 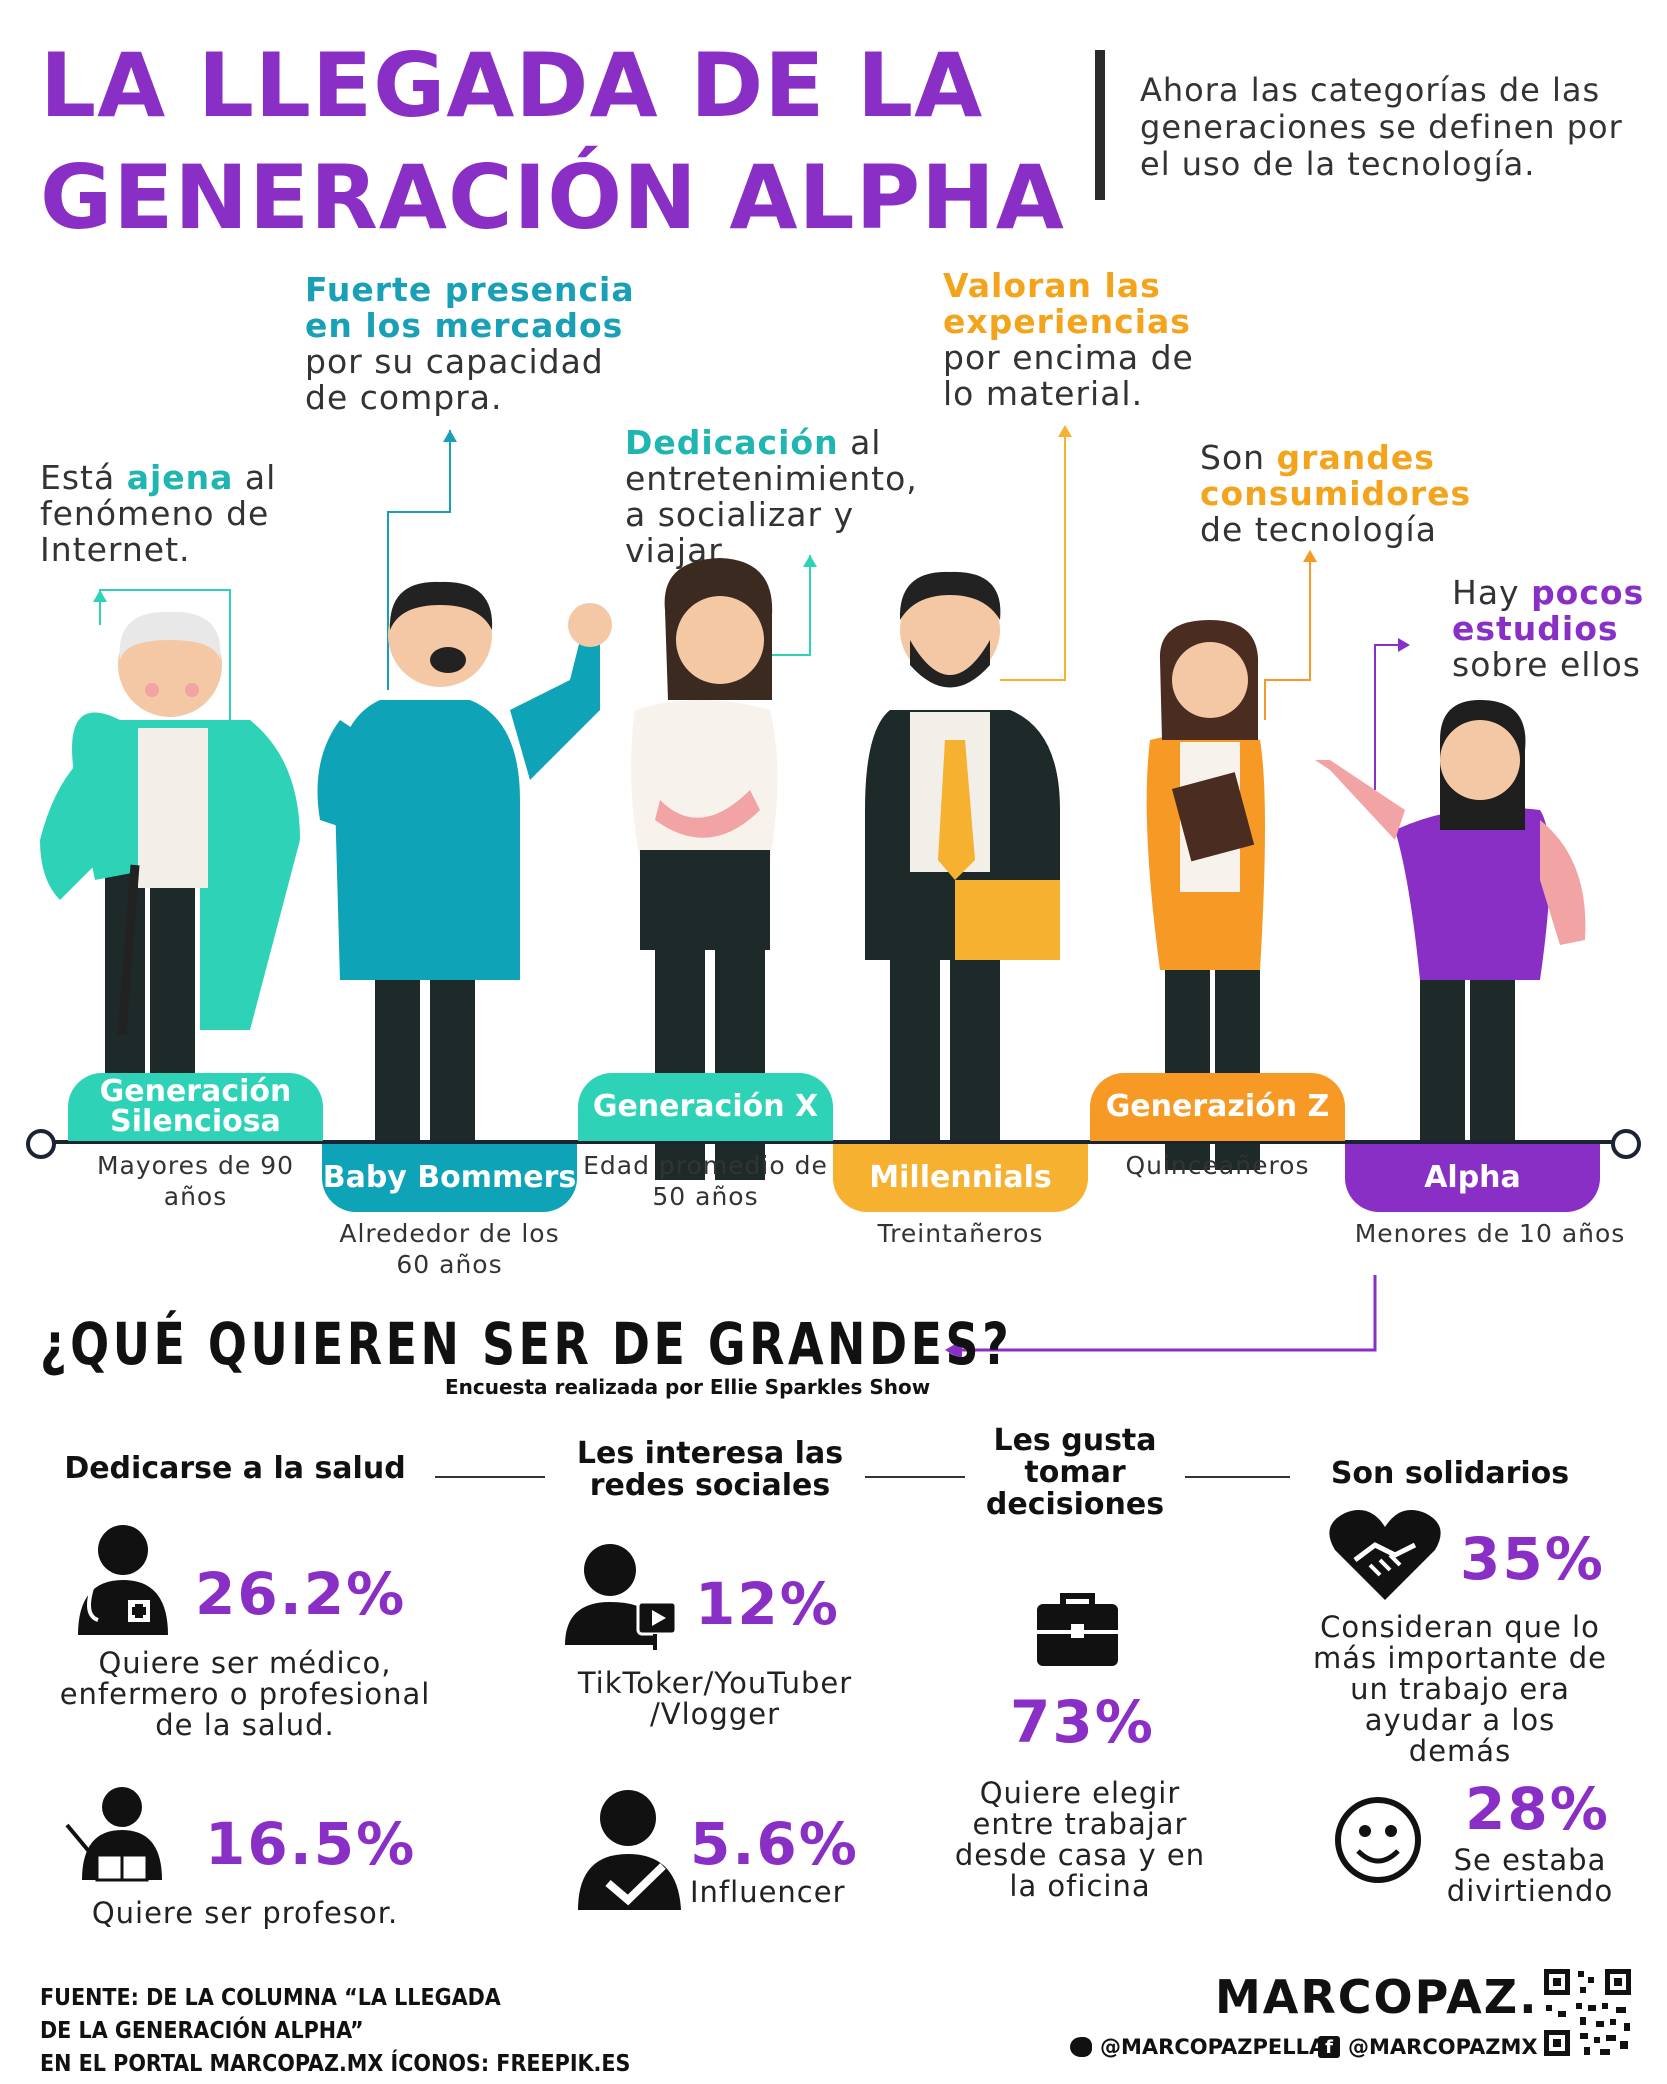 I want to click on note-highlight: grandes consumidores, so click(x=1336, y=475).